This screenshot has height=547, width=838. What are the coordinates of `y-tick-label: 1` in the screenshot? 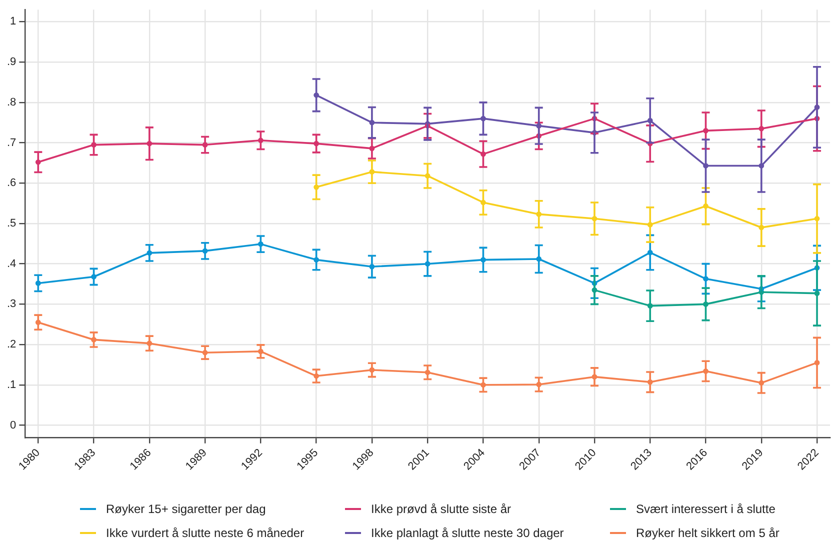 It's located at (13, 22).